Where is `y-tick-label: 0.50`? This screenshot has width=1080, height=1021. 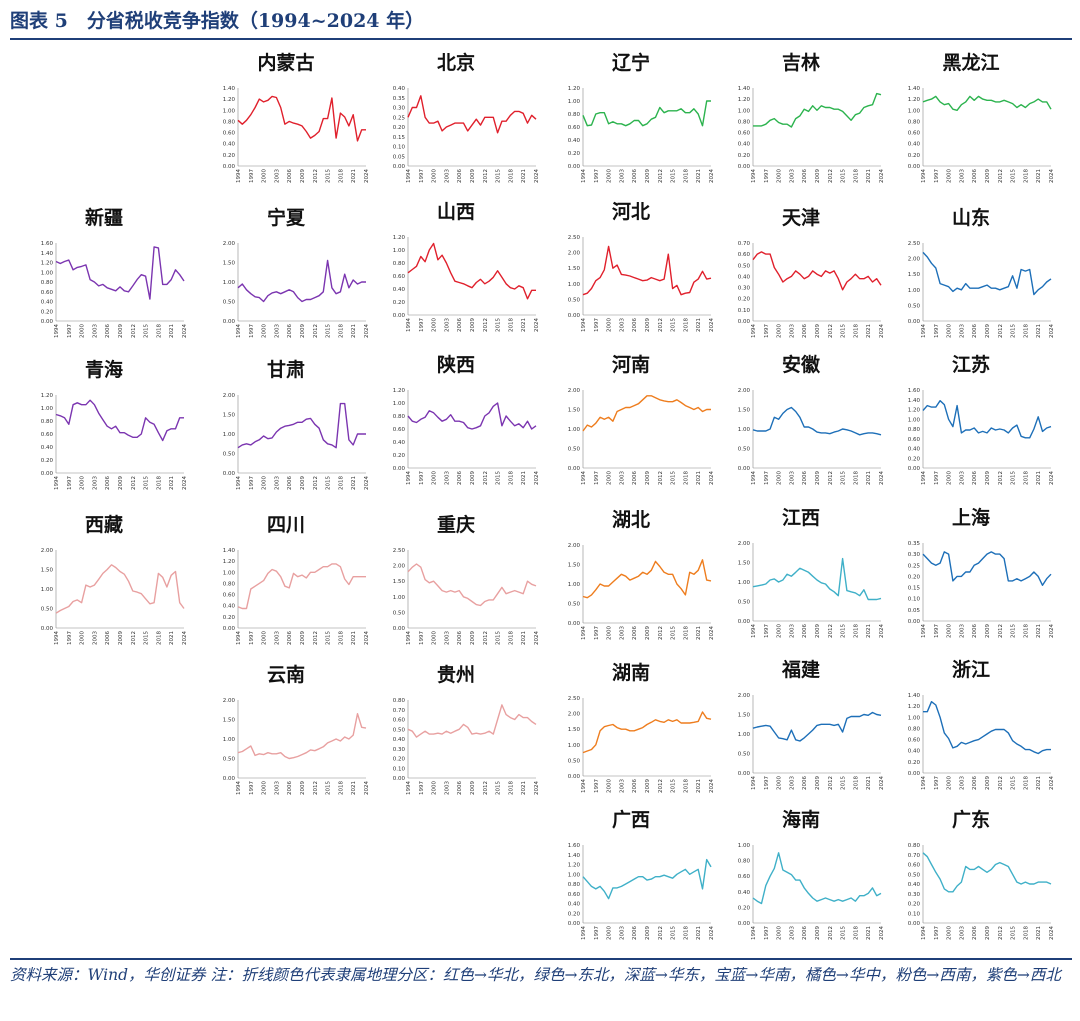 y-tick-label: 0.50 is located at coordinates (399, 730).